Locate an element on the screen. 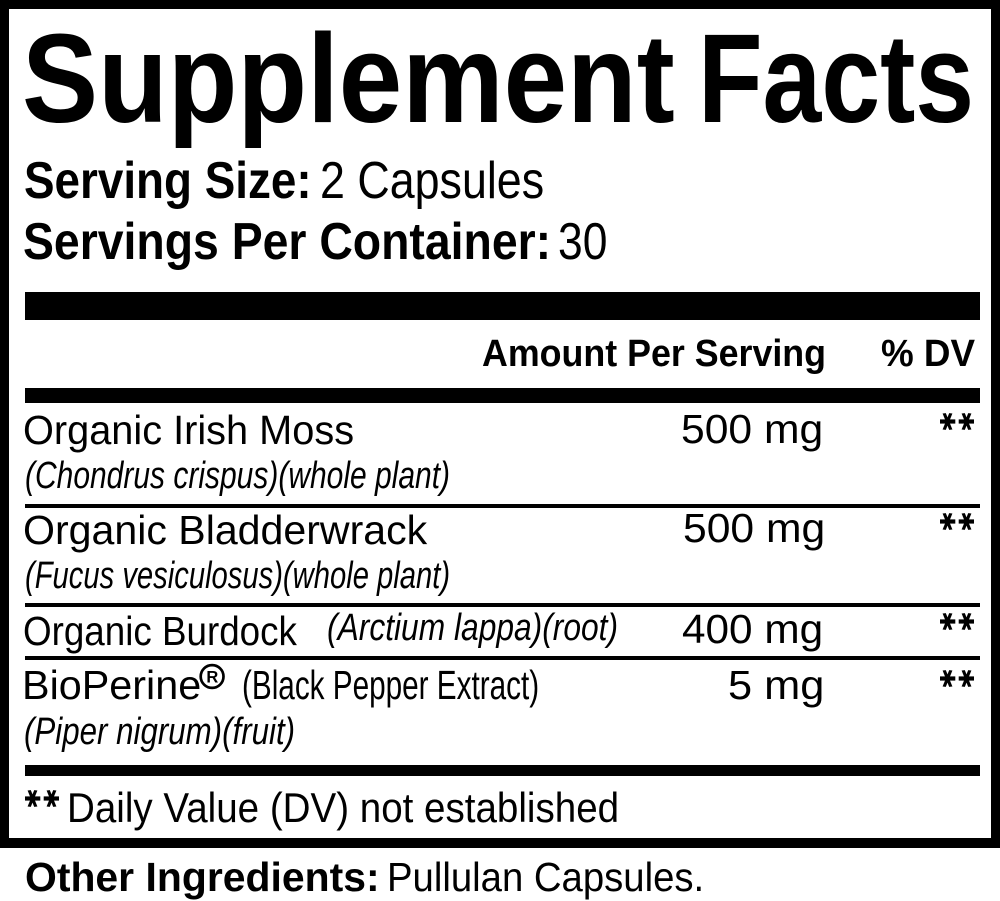  svg-text: R is located at coordinates (212, 677).